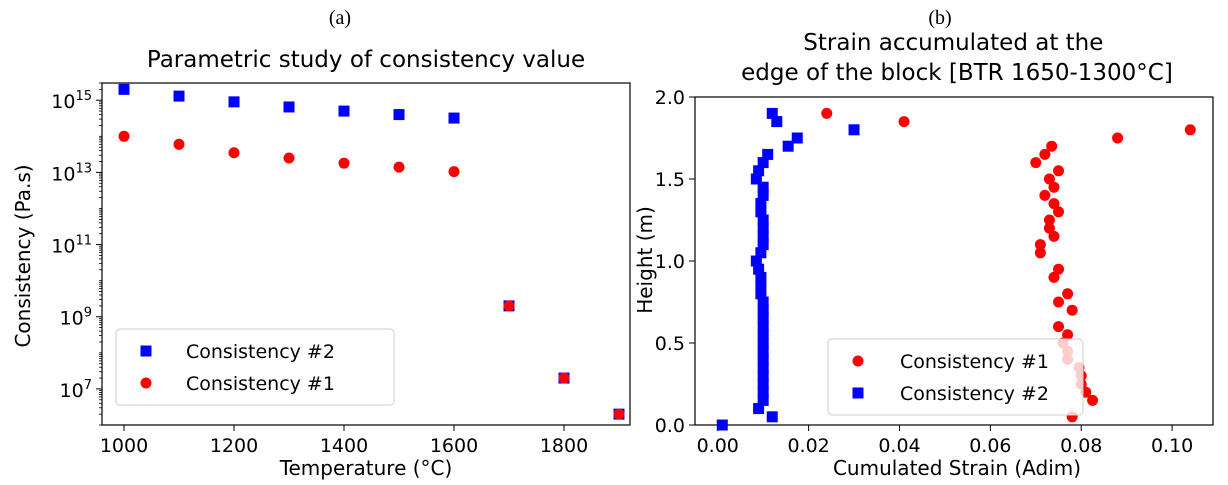 The height and width of the screenshot is (485, 1228). I want to click on chart-b-legend-label: Consistency #1, so click(974, 362).